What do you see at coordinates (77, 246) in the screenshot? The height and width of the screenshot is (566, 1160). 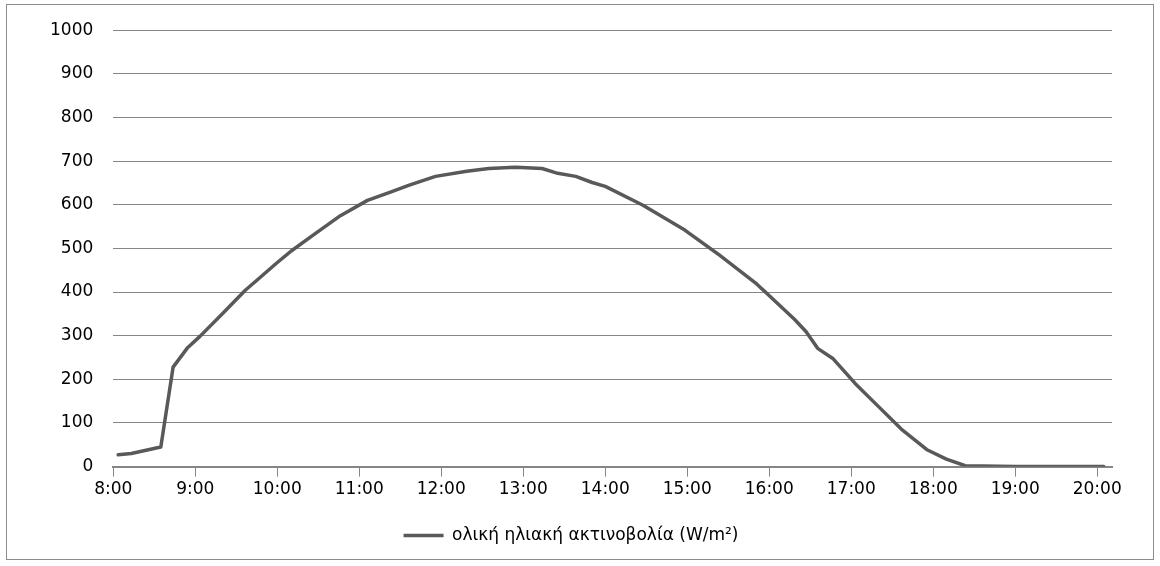 I see `y-tick-label: 500` at bounding box center [77, 246].